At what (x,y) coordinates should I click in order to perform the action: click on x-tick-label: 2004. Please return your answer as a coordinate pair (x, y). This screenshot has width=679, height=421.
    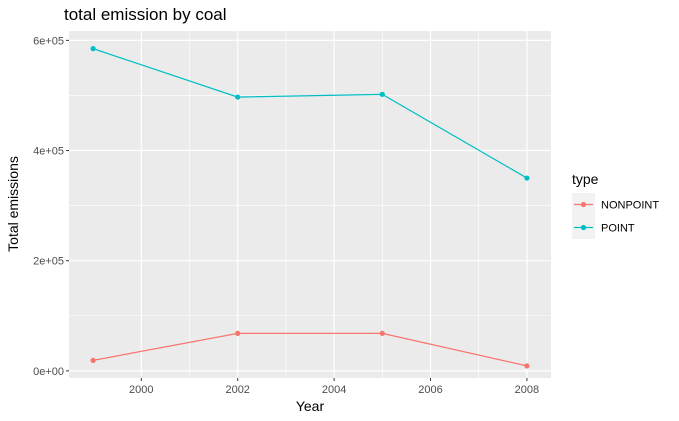
    Looking at the image, I should click on (334, 390).